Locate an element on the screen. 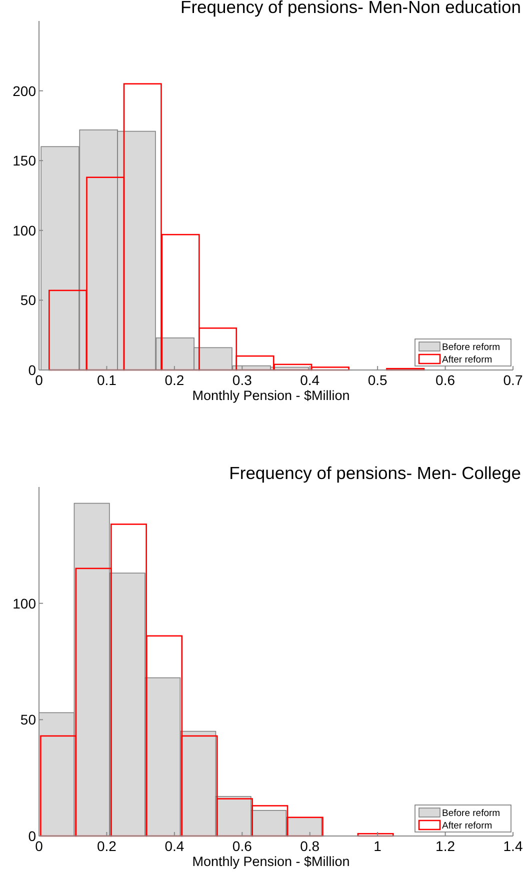 This screenshot has height=874, width=523. chart-title: Frequency of pensions- Men- College is located at coordinates (375, 473).